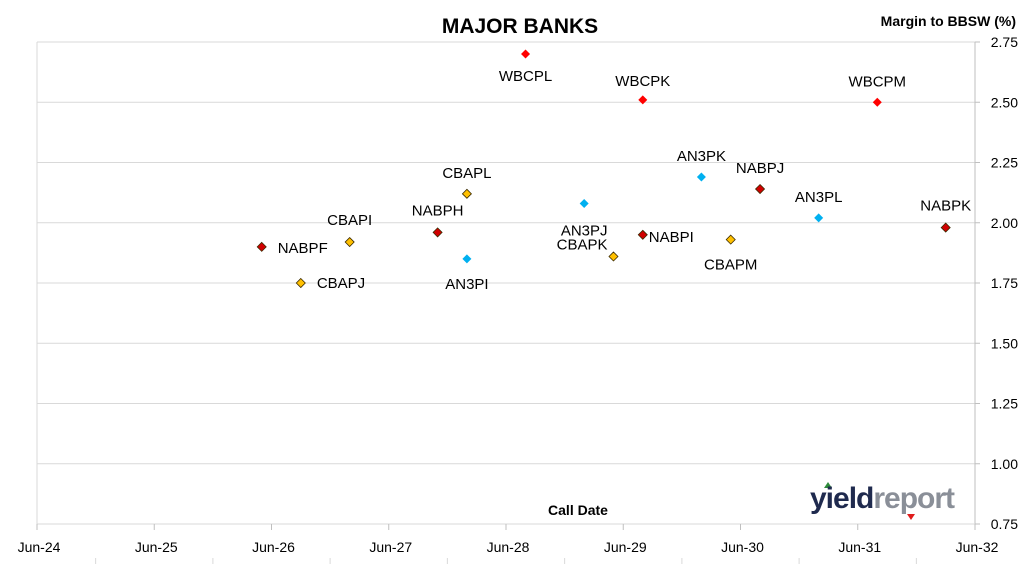 Image resolution: width=1022 pixels, height=570 pixels. I want to click on data-label-nabpi: NABPI, so click(671, 237).